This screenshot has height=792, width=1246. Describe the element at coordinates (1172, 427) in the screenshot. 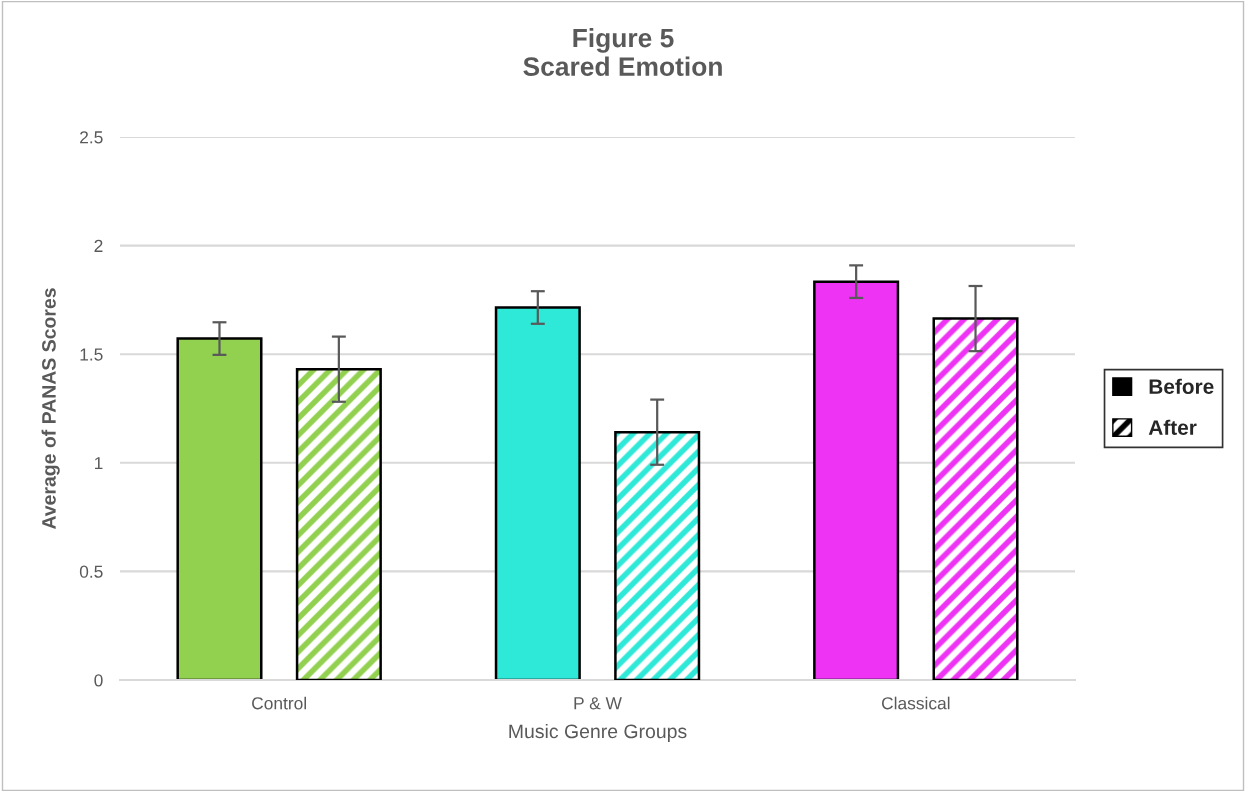

I see `text: After` at that location.